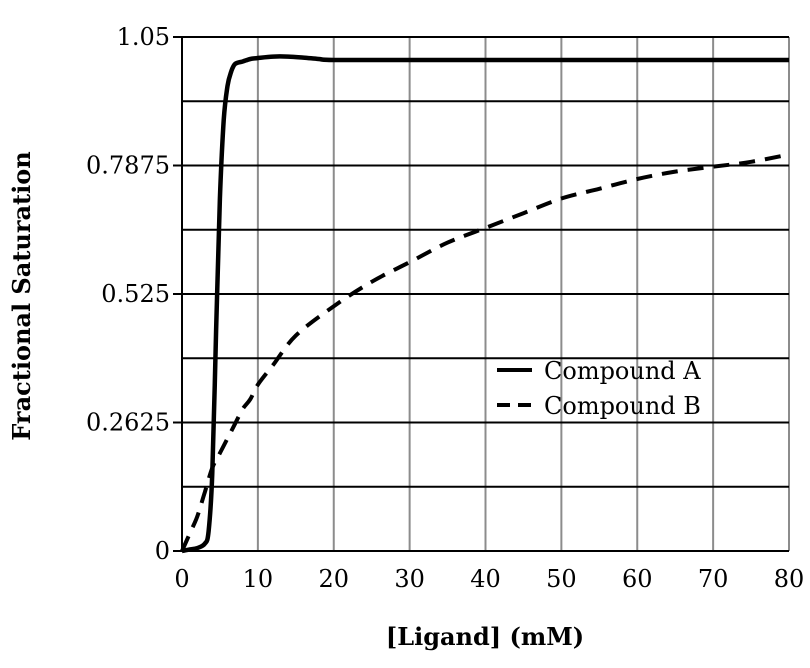 Image resolution: width=810 pixels, height=668 pixels. What do you see at coordinates (622, 406) in the screenshot?
I see `legend-label-compound-b: Compound B` at bounding box center [622, 406].